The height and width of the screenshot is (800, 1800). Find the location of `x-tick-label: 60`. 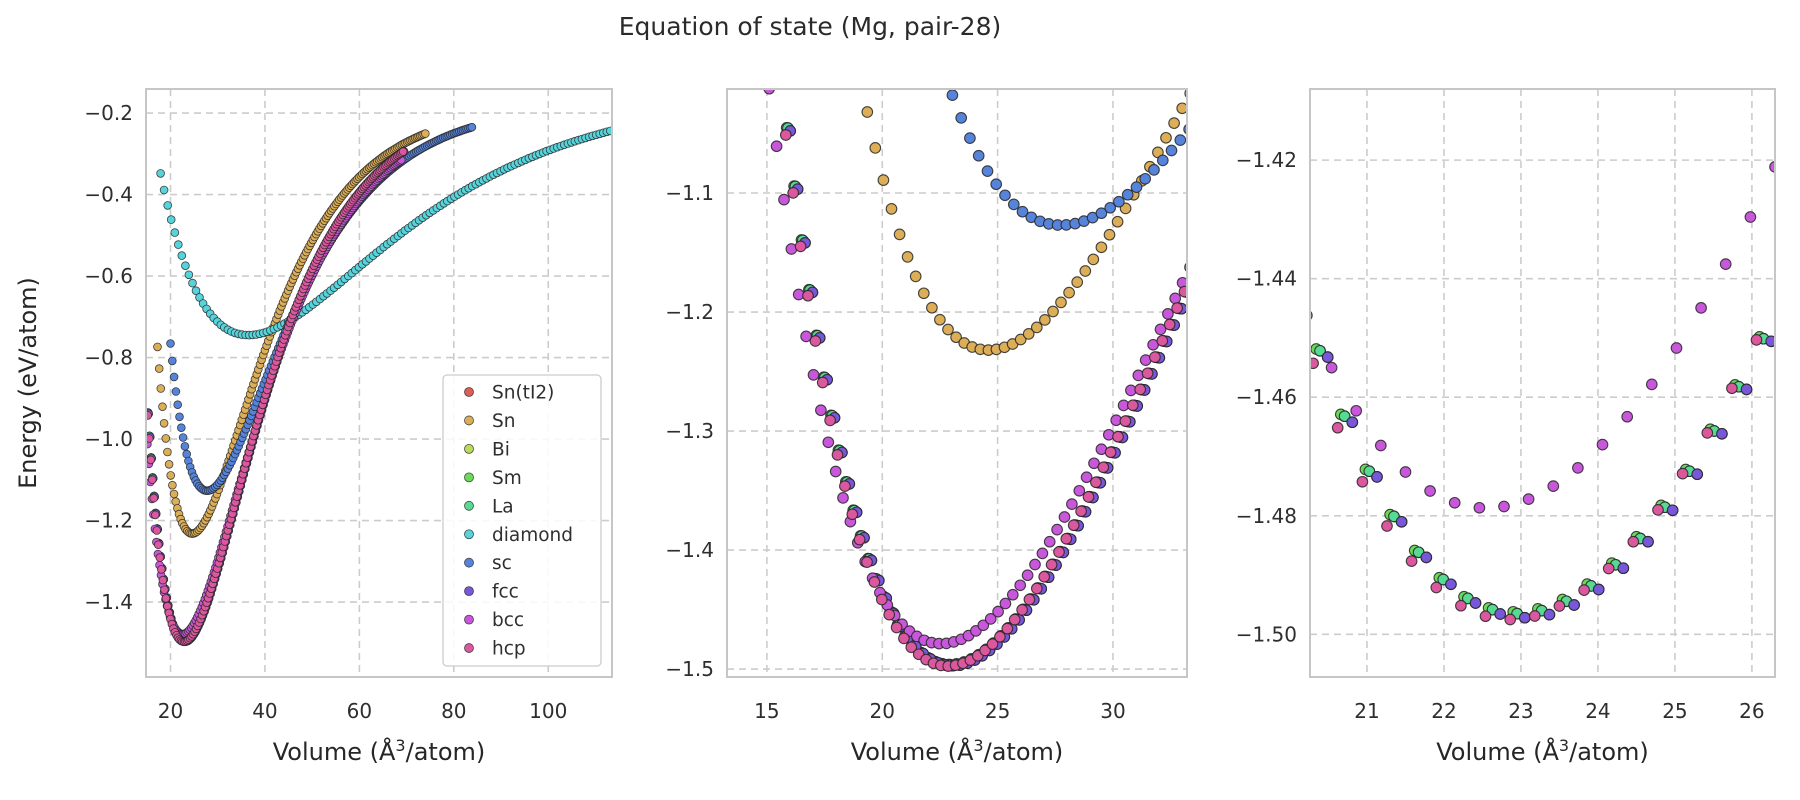

x-tick-label: 60 is located at coordinates (359, 711).